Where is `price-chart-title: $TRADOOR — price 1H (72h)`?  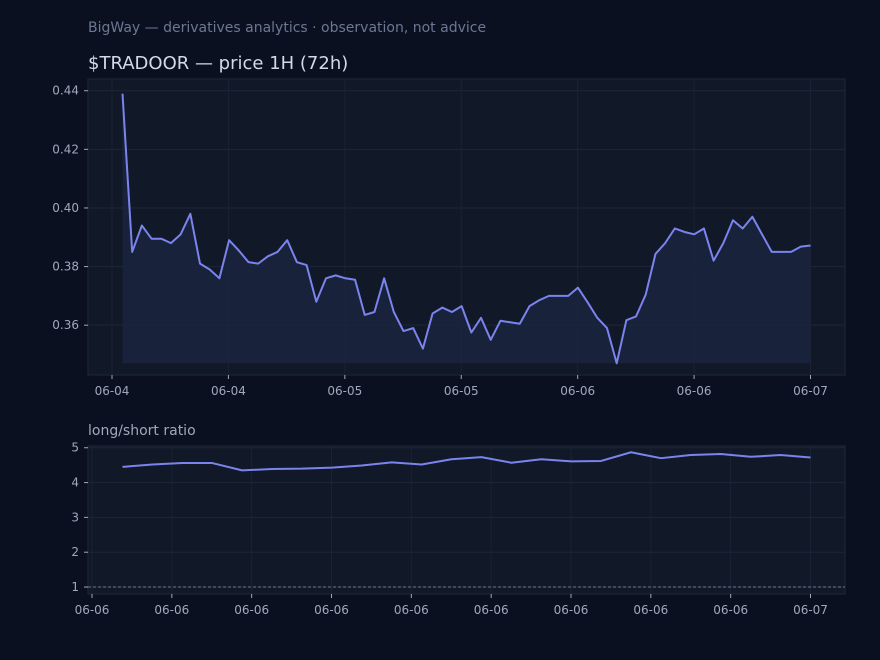 price-chart-title: $TRADOOR — price 1H (72h) is located at coordinates (218, 63).